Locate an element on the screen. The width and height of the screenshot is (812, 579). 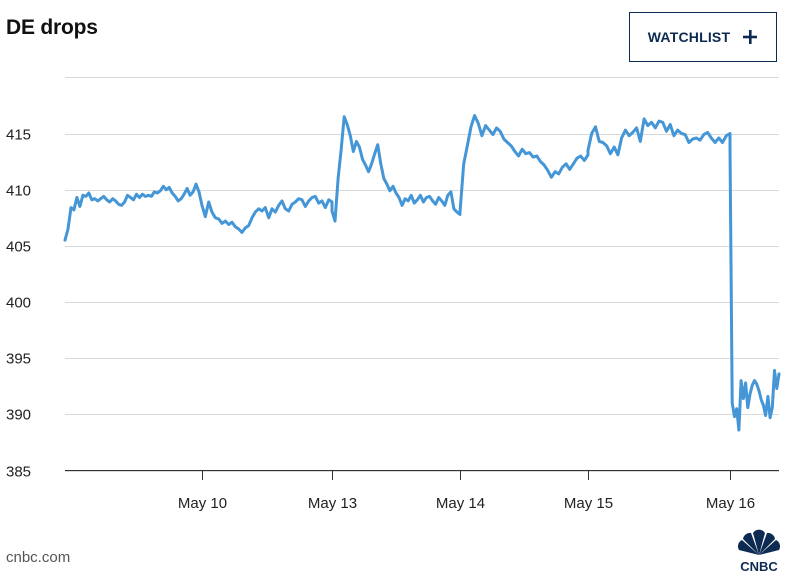
y-tick-label: 400 is located at coordinates (18, 303).